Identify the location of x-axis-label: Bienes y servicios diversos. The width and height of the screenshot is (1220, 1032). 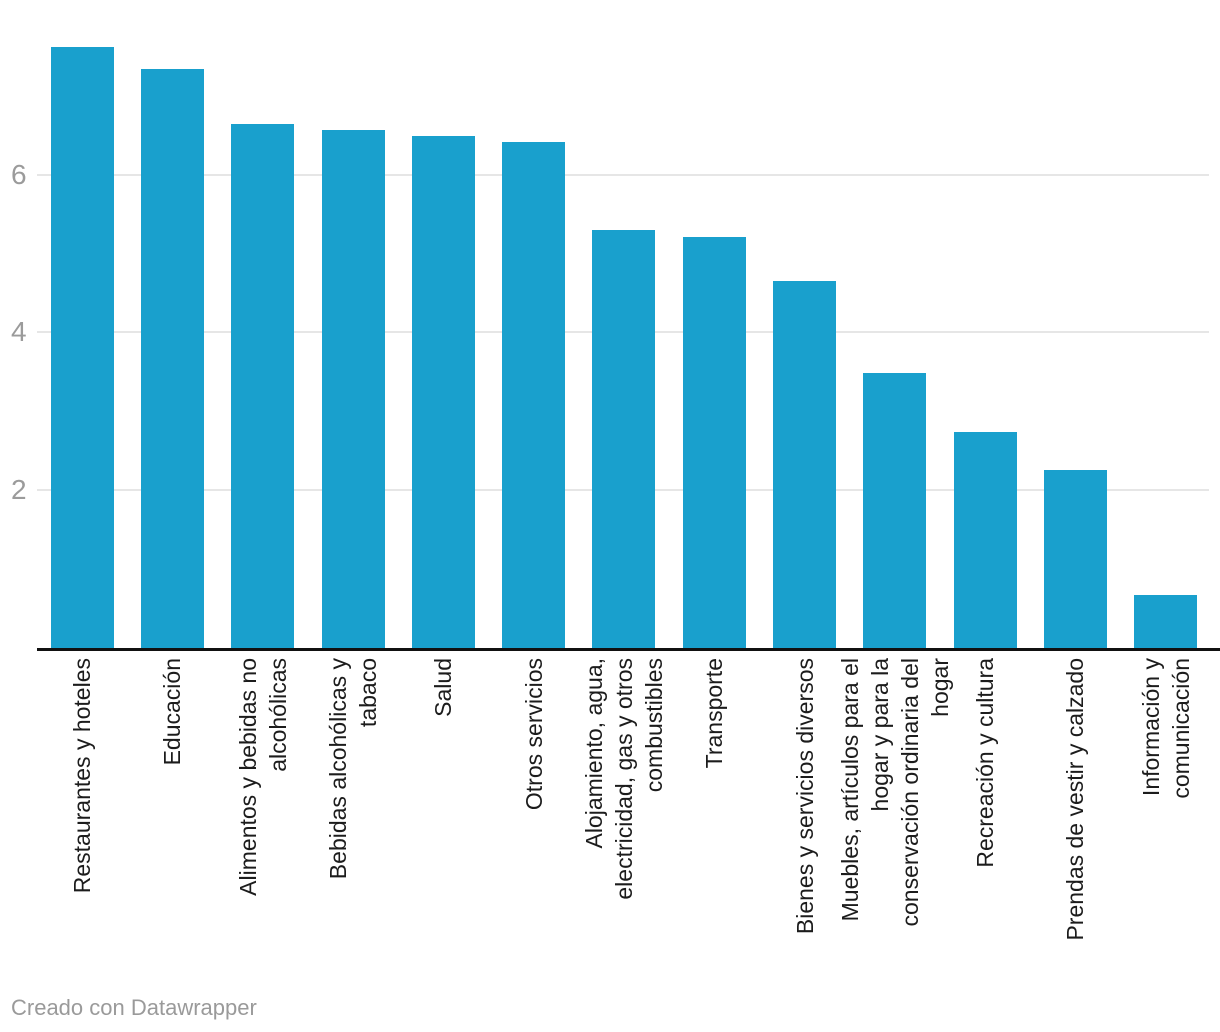
(804, 796).